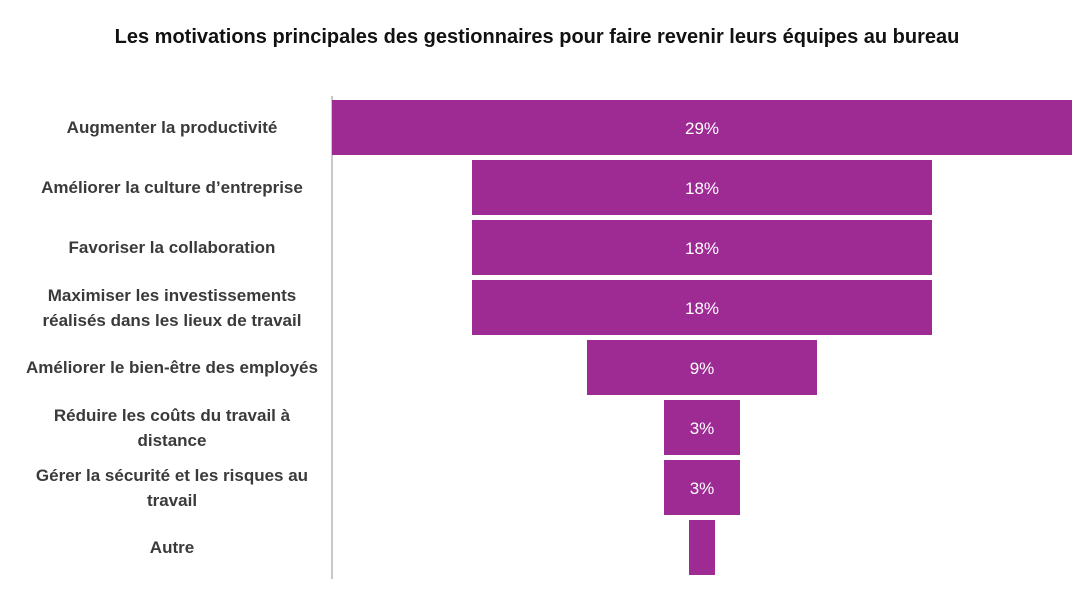 This screenshot has width=1080, height=607. Describe the element at coordinates (172, 187) in the screenshot. I see `category-label: Améliorer la culture d’entreprise` at that location.